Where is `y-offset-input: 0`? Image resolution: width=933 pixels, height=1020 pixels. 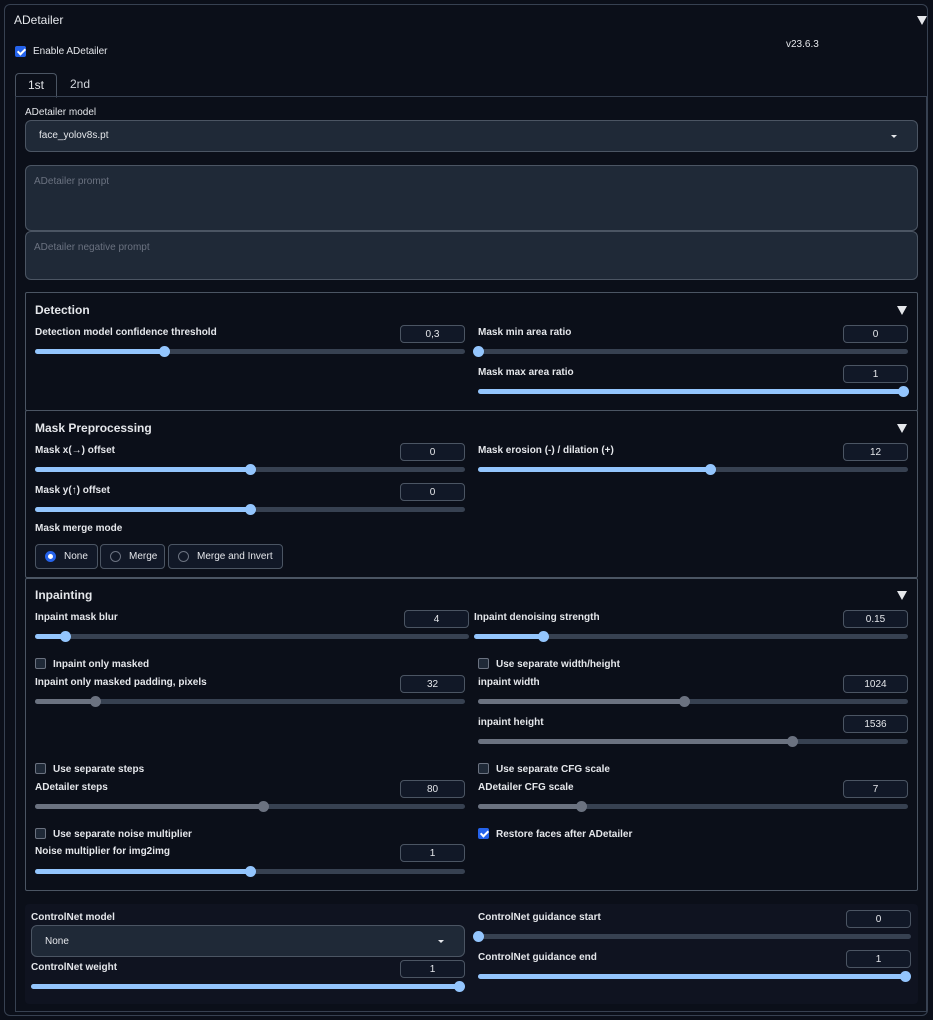
y-offset-input: 0 is located at coordinates (432, 492).